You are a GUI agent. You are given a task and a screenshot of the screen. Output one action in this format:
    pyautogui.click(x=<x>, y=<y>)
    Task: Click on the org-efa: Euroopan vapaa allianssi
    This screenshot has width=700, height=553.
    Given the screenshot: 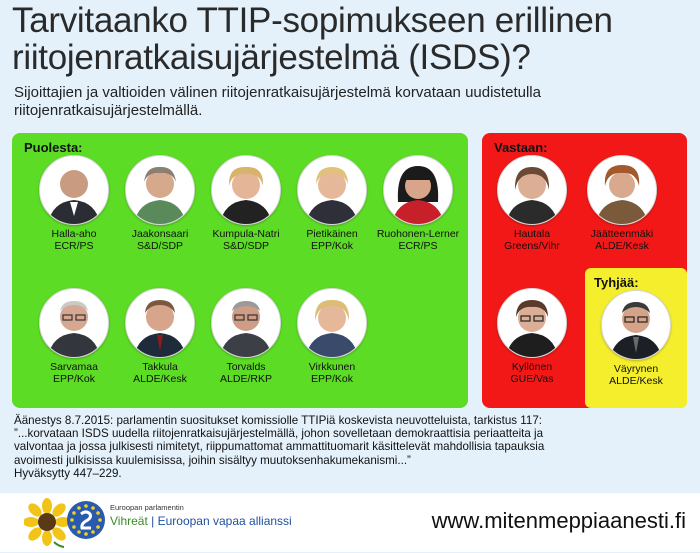 What is the action you would take?
    pyautogui.click(x=224, y=521)
    